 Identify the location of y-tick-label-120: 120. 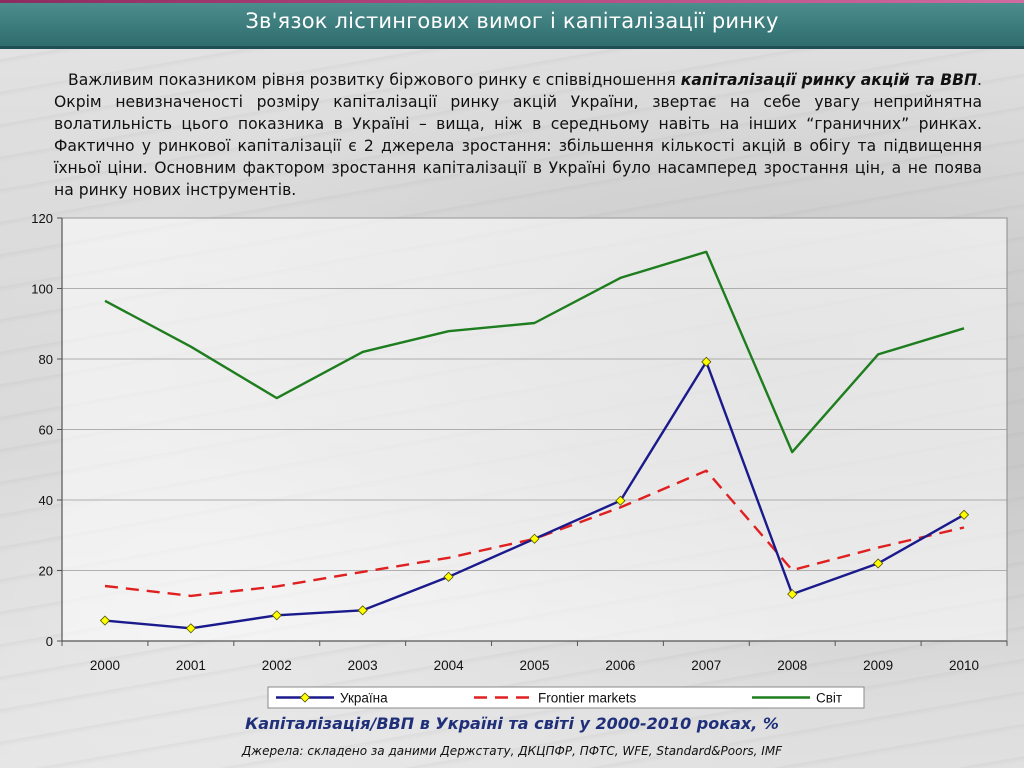
(42, 218).